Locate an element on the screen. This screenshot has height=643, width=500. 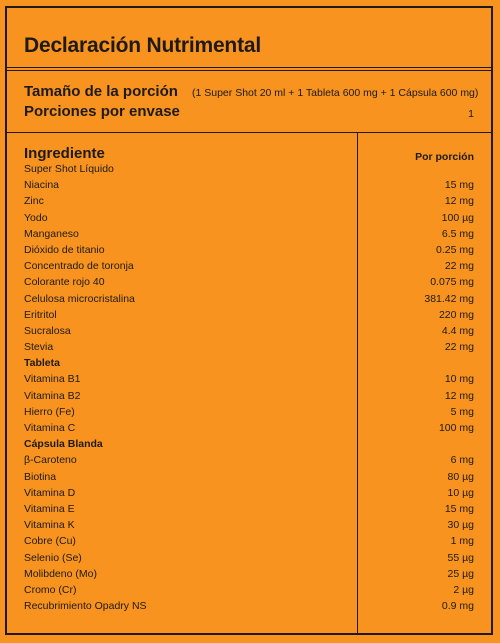
divider-top-double is located at coordinates (249, 70).